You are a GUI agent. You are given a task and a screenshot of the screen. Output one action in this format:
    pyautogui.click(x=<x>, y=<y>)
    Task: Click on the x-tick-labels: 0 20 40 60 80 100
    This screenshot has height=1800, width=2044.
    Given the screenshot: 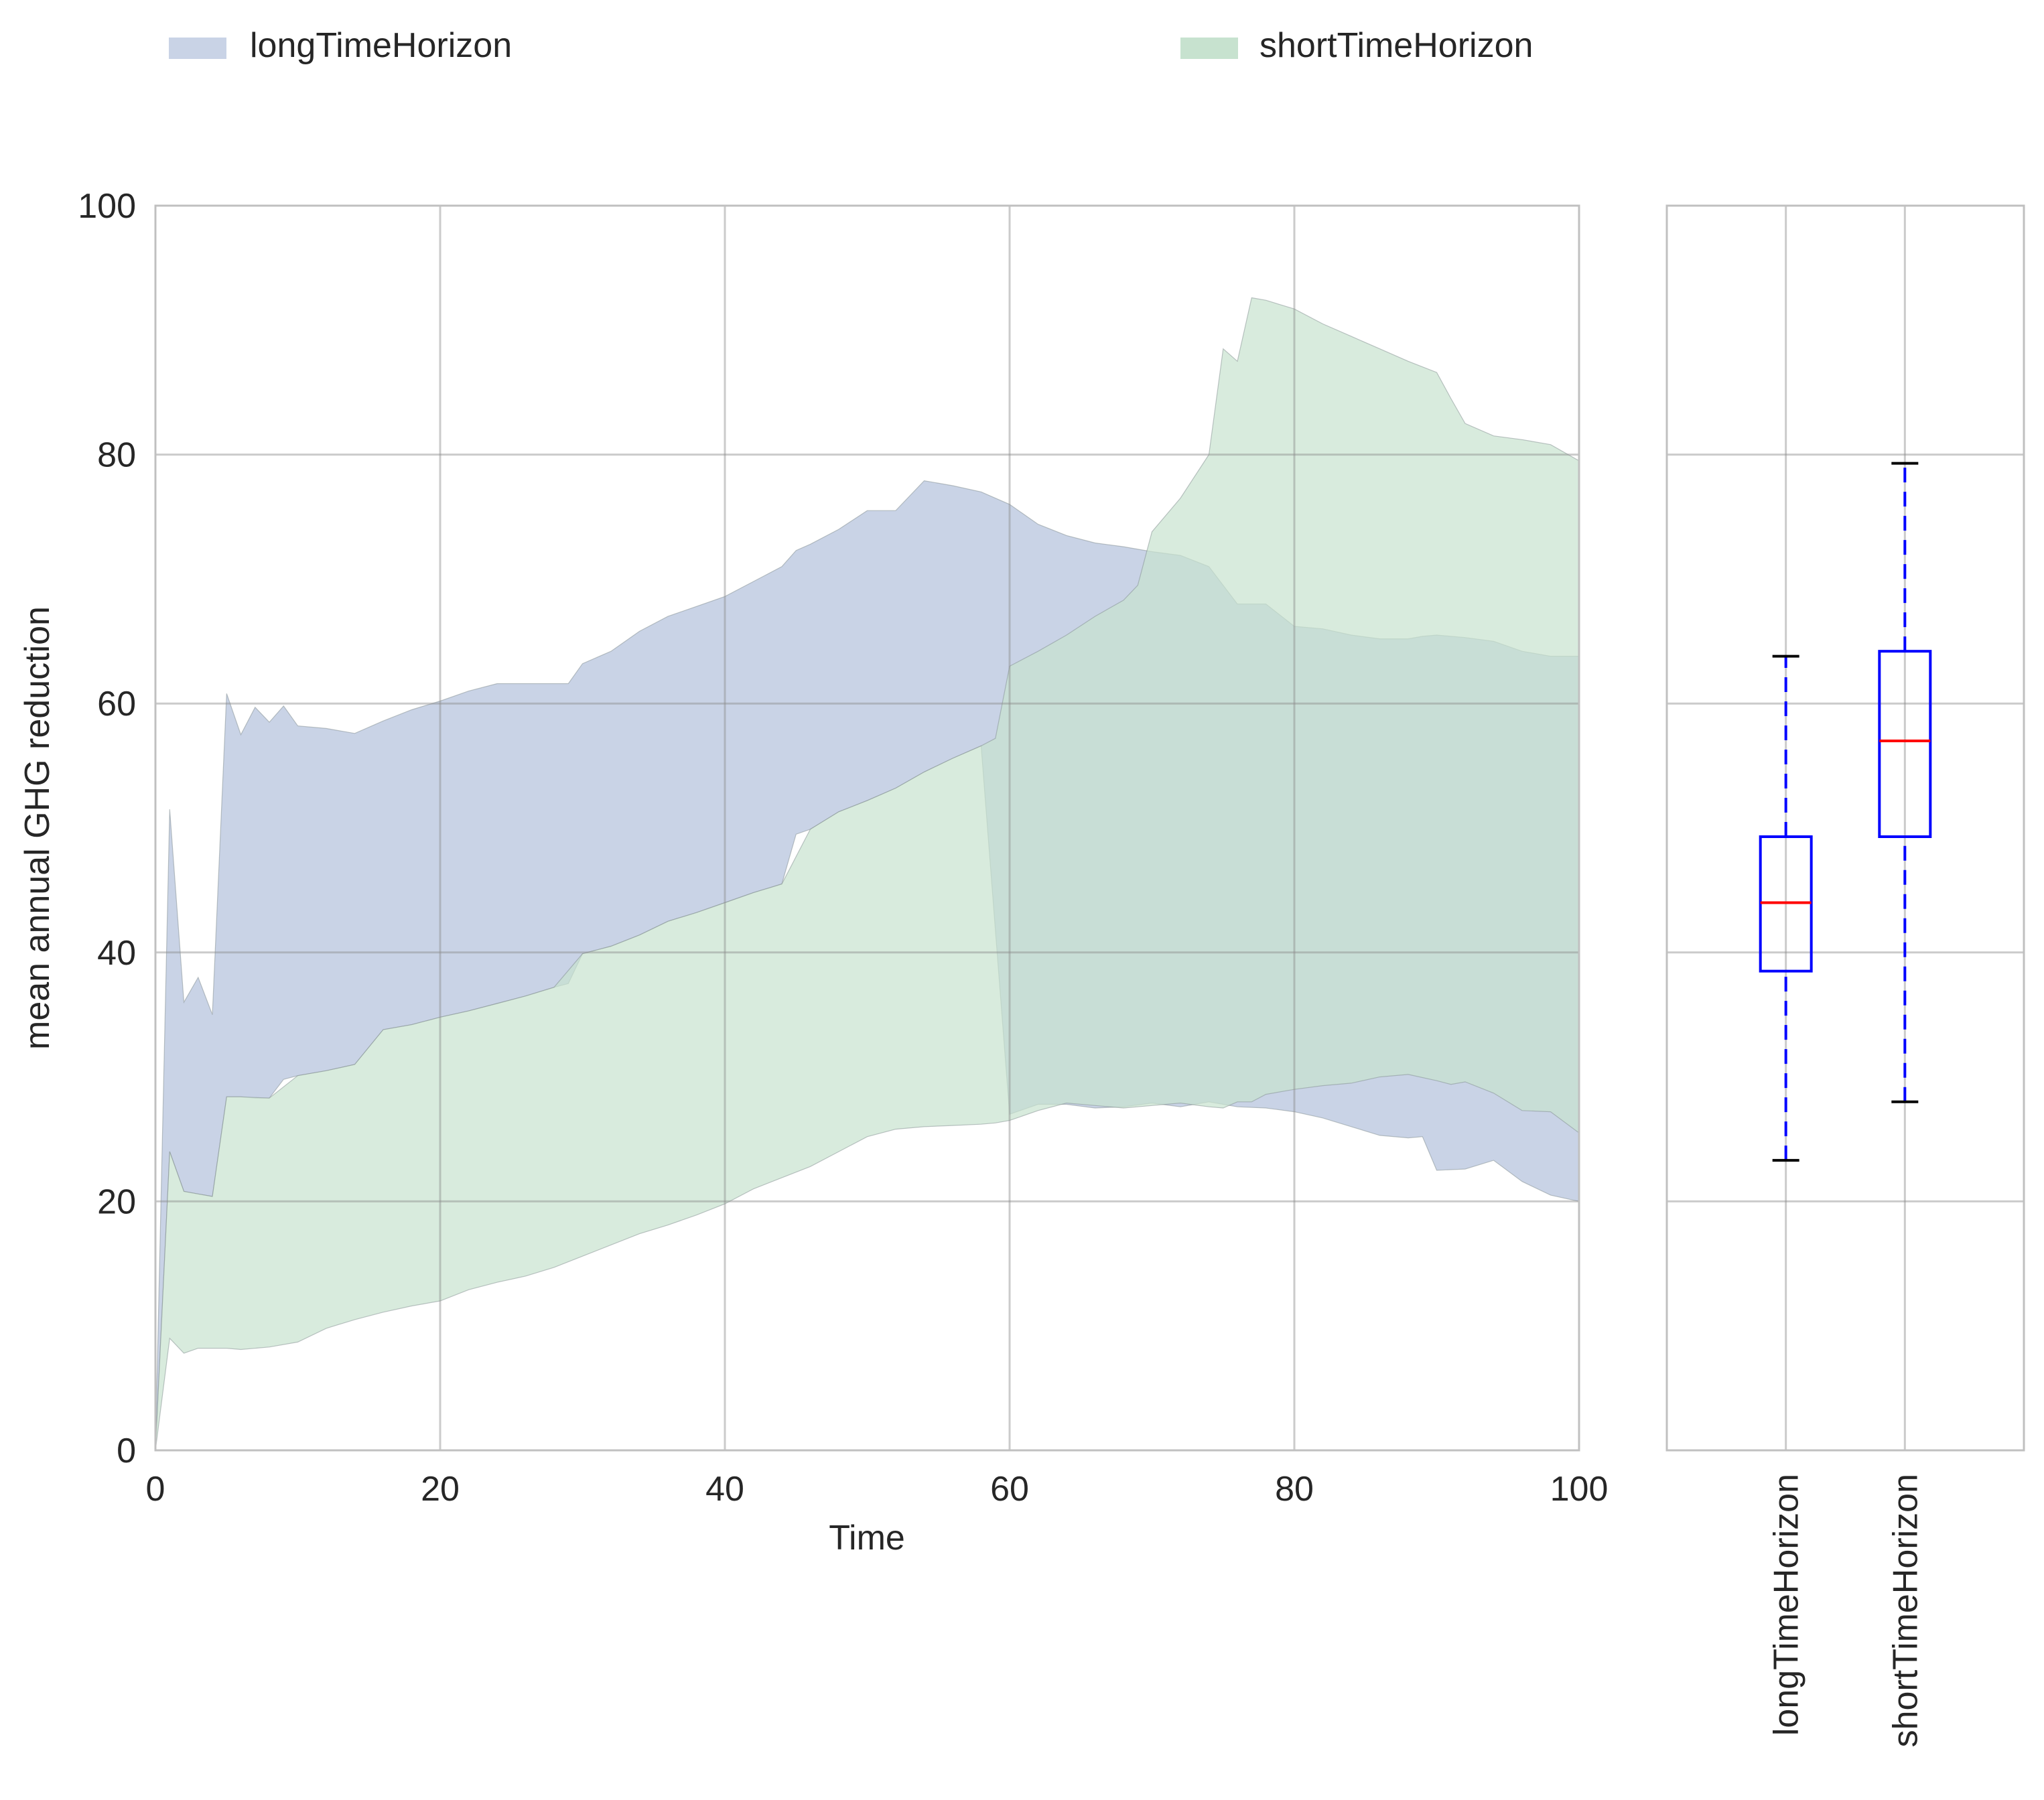 What is the action you would take?
    pyautogui.click(x=877, y=1489)
    